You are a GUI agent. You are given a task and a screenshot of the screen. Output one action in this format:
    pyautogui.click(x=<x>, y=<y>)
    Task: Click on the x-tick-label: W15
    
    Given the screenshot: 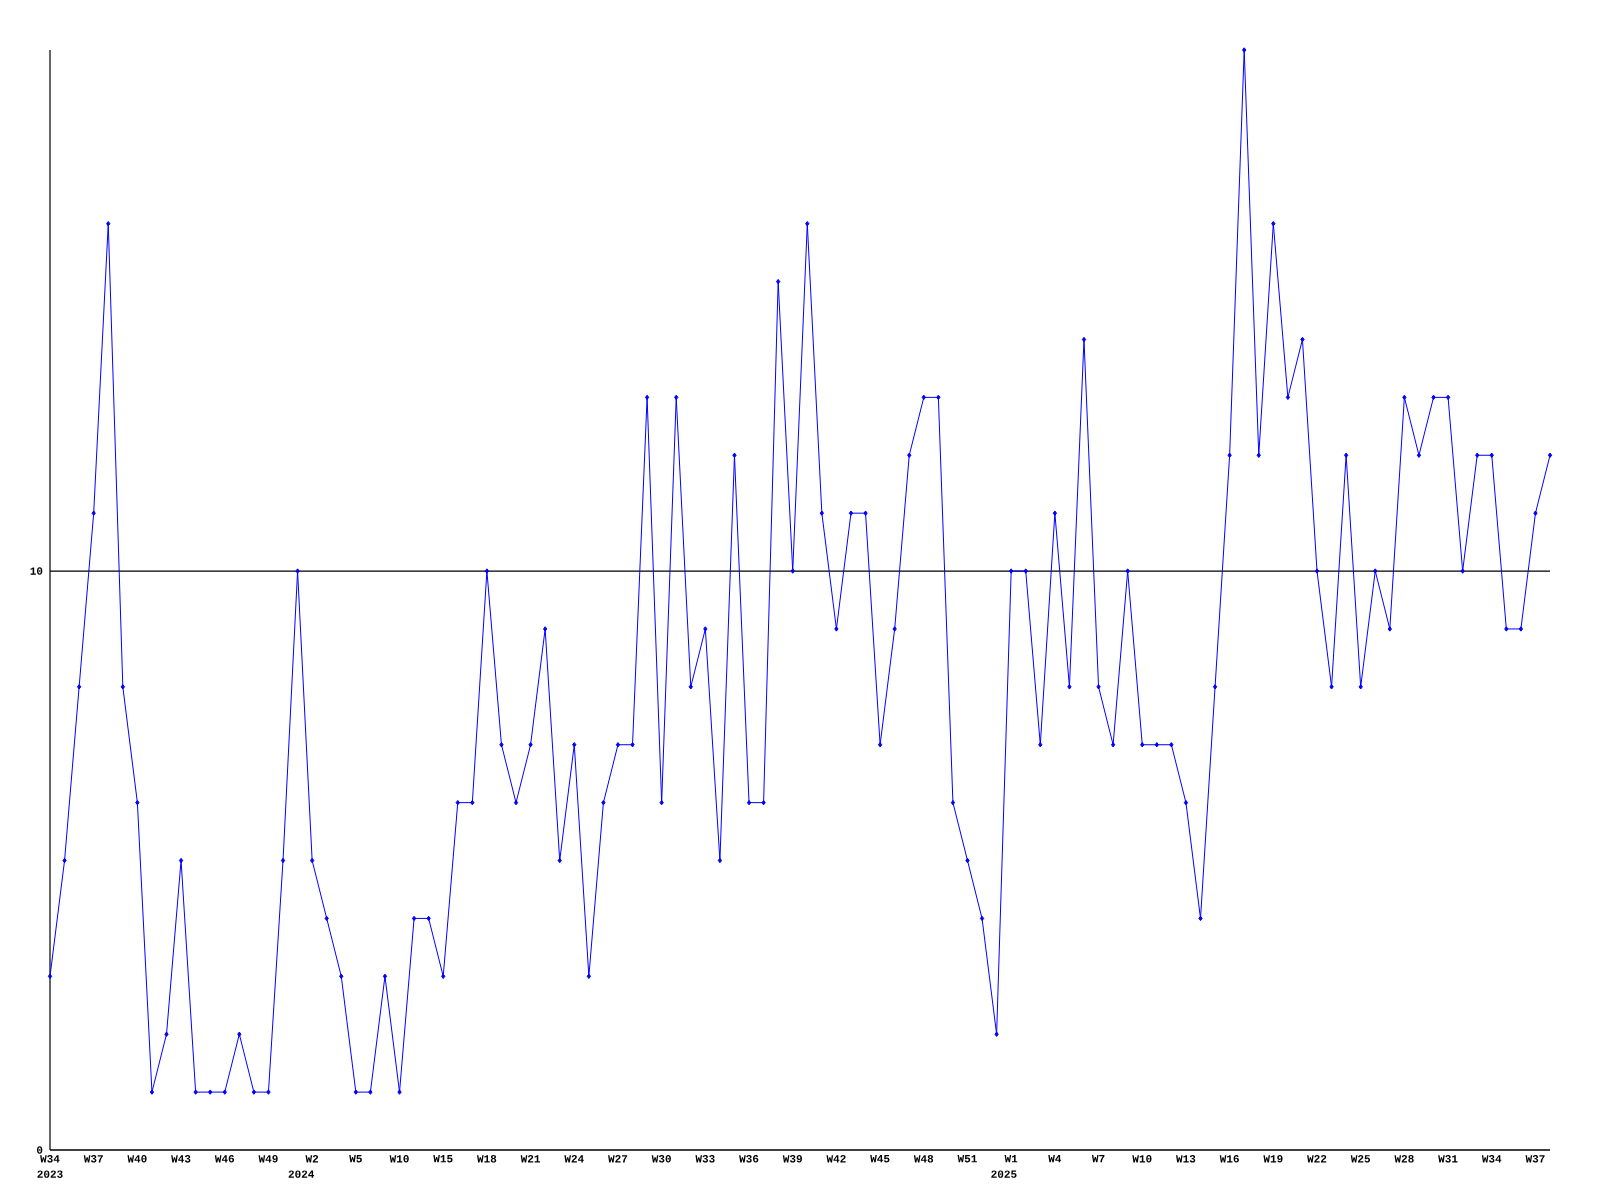 What is the action you would take?
    pyautogui.click(x=443, y=1159)
    